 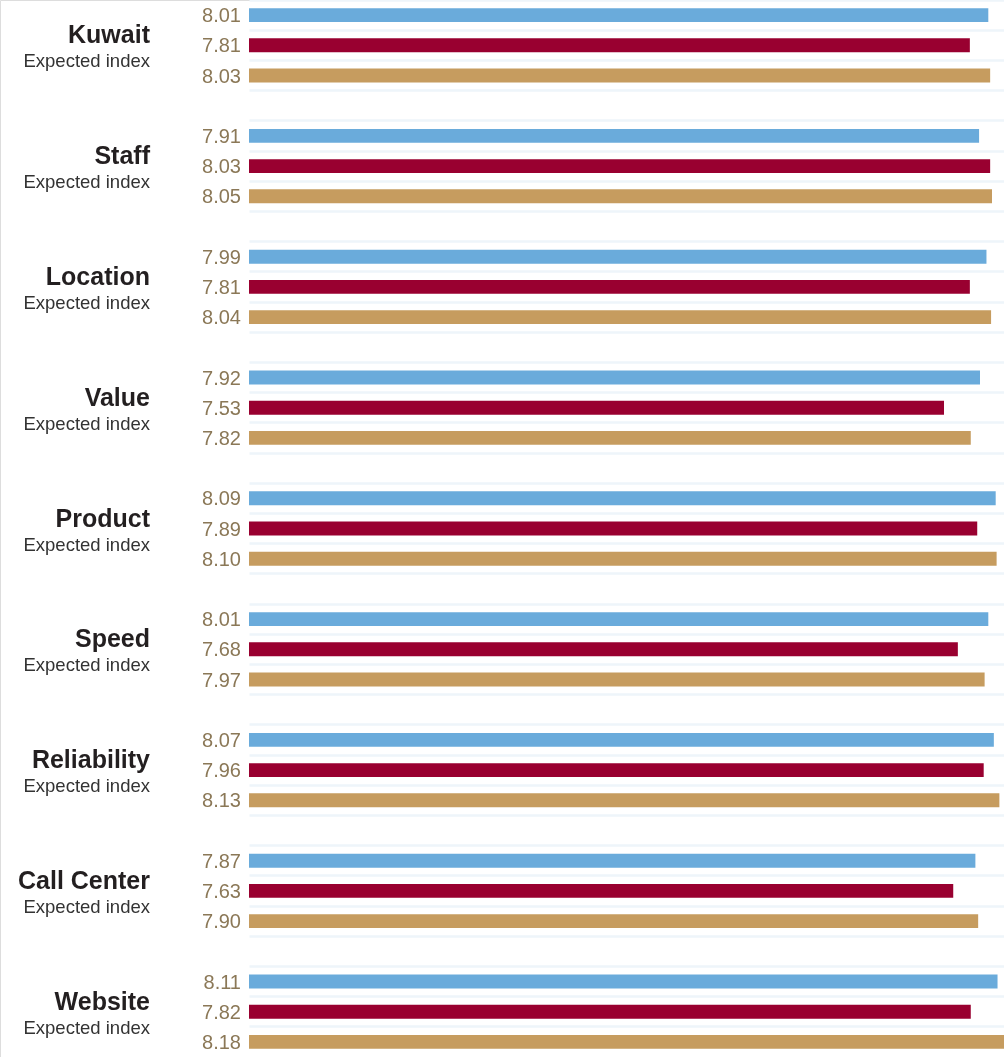 What do you see at coordinates (221, 135) in the screenshot?
I see `data-label: 7.91` at bounding box center [221, 135].